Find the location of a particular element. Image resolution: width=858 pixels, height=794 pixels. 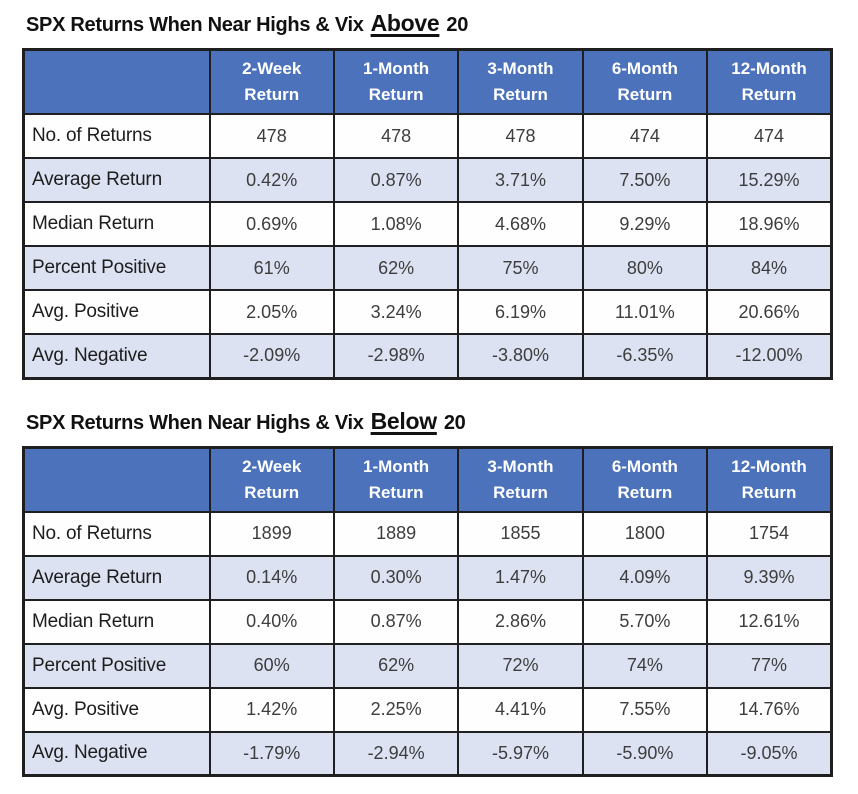

cell-value: 3.71% is located at coordinates (520, 180).